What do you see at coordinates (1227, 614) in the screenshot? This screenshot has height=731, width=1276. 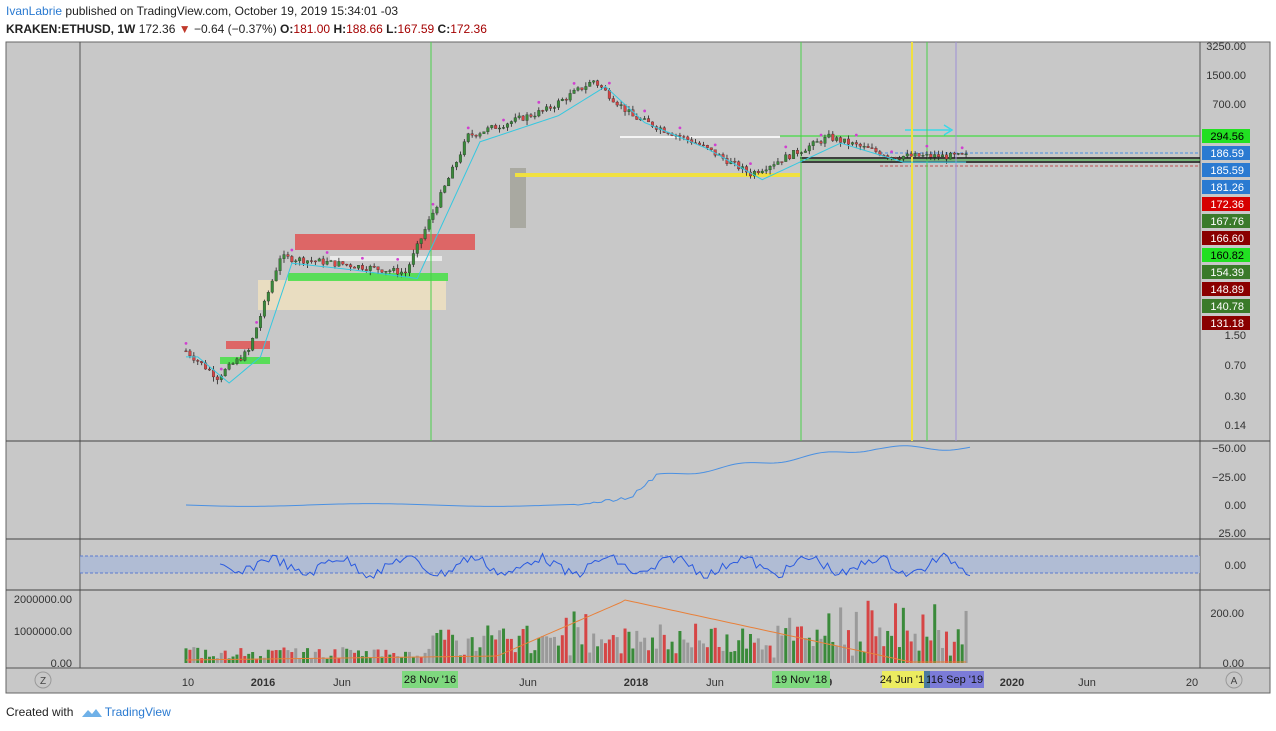 I see `volume-right-tick-label: 200.00` at bounding box center [1227, 614].